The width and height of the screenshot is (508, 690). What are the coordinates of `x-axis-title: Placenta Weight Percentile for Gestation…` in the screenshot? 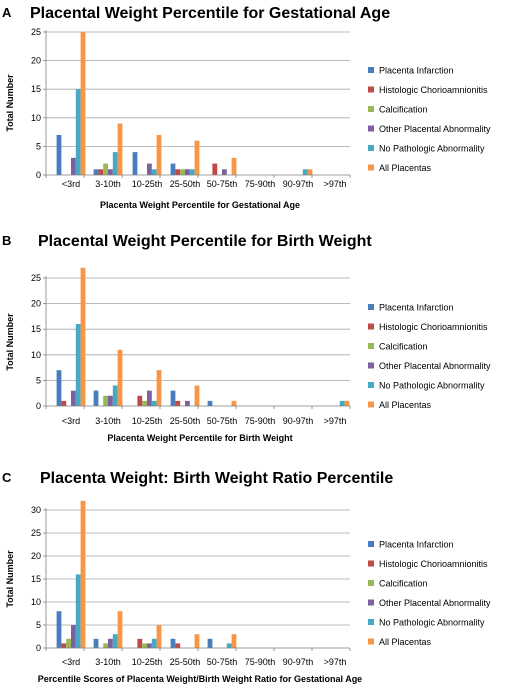 It's located at (200, 205).